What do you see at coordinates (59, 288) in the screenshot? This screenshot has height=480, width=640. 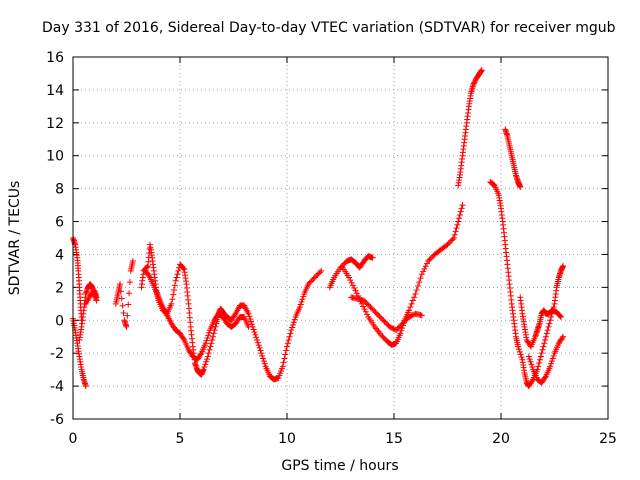 I see `y-tick-label: 2` at bounding box center [59, 288].